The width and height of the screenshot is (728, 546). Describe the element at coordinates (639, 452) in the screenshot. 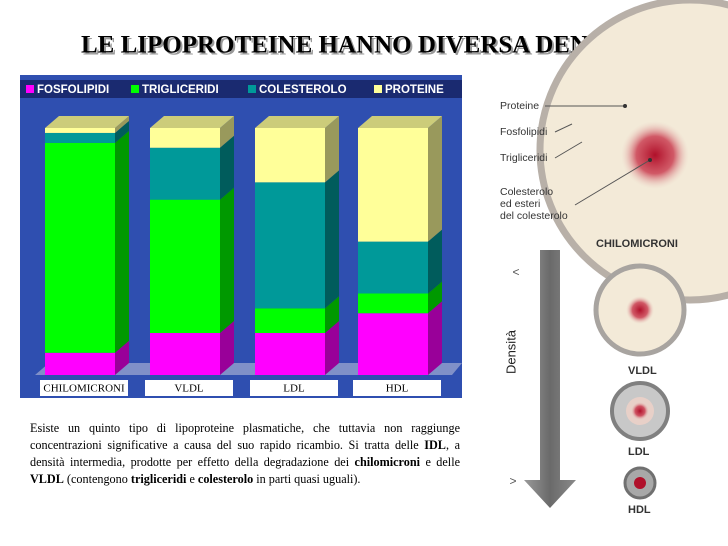

I see `particle-label: LDL` at that location.